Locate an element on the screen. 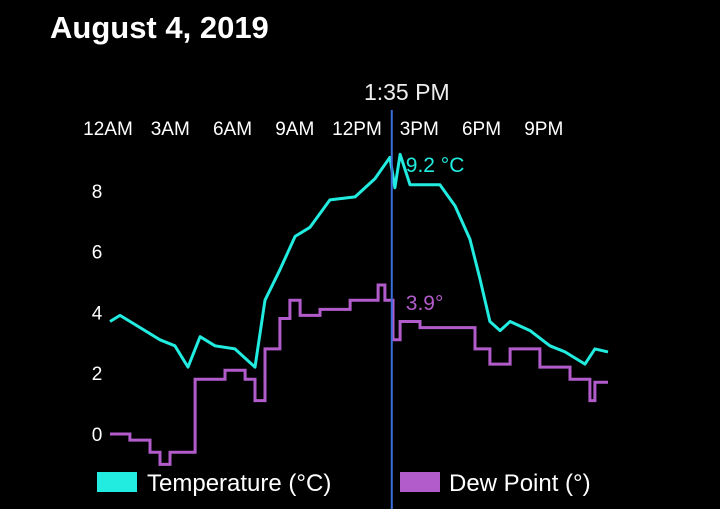 This screenshot has width=720, height=509. legend-temperature-swatch is located at coordinates (117, 482).